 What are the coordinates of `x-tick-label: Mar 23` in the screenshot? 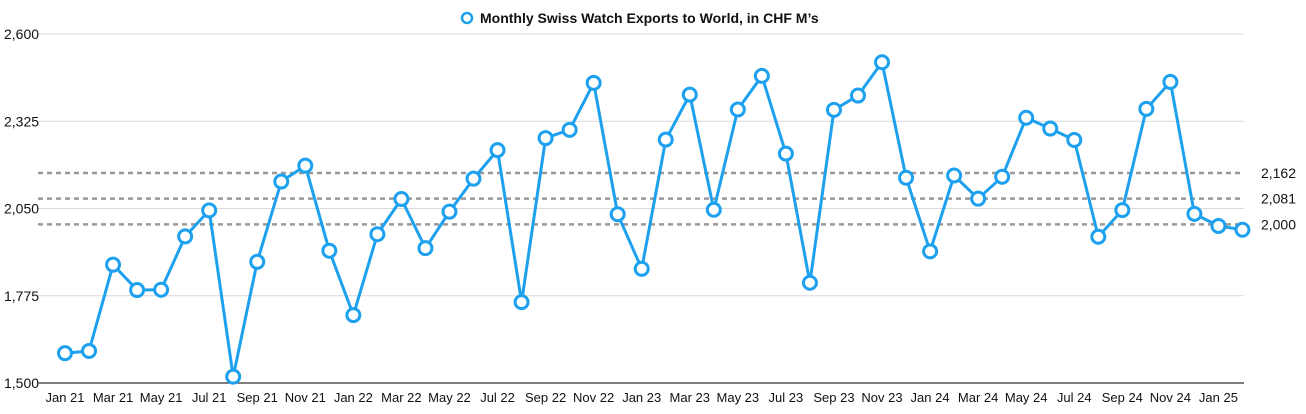 It's located at (690, 397).